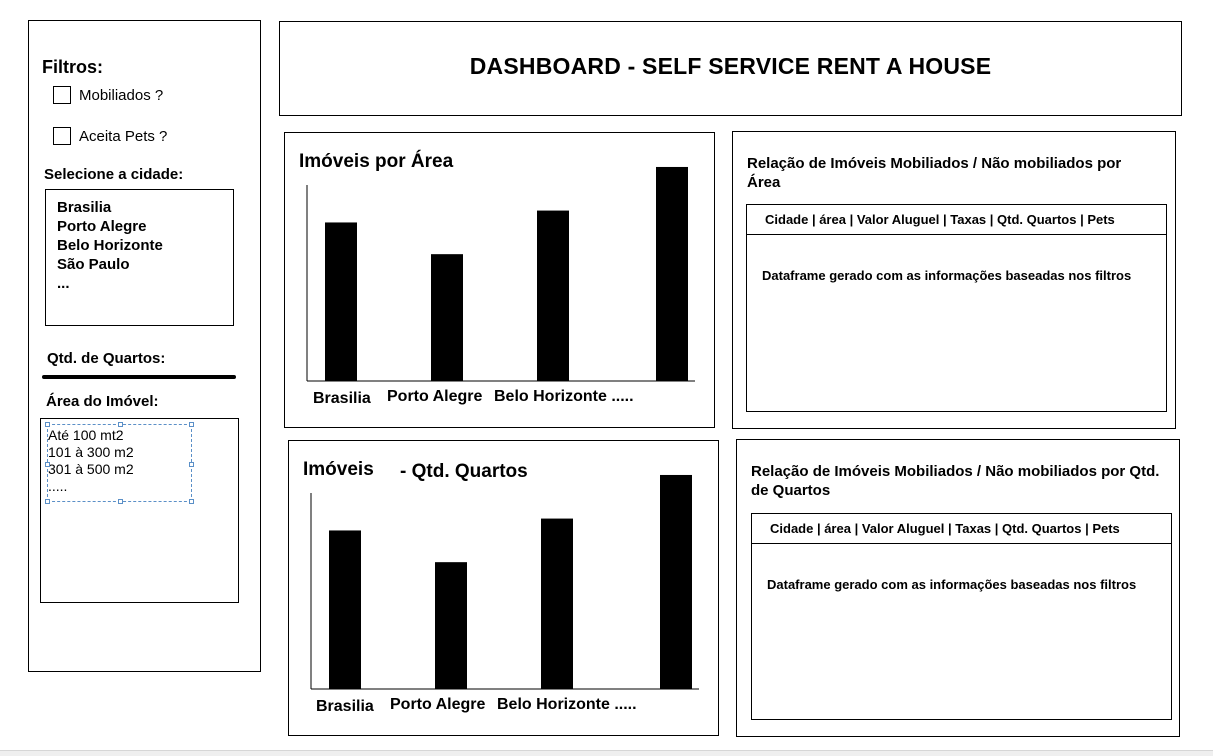 This screenshot has width=1213, height=756. What do you see at coordinates (338, 469) in the screenshot?
I see `rooms-chart-title-part1: Imóveis` at bounding box center [338, 469].